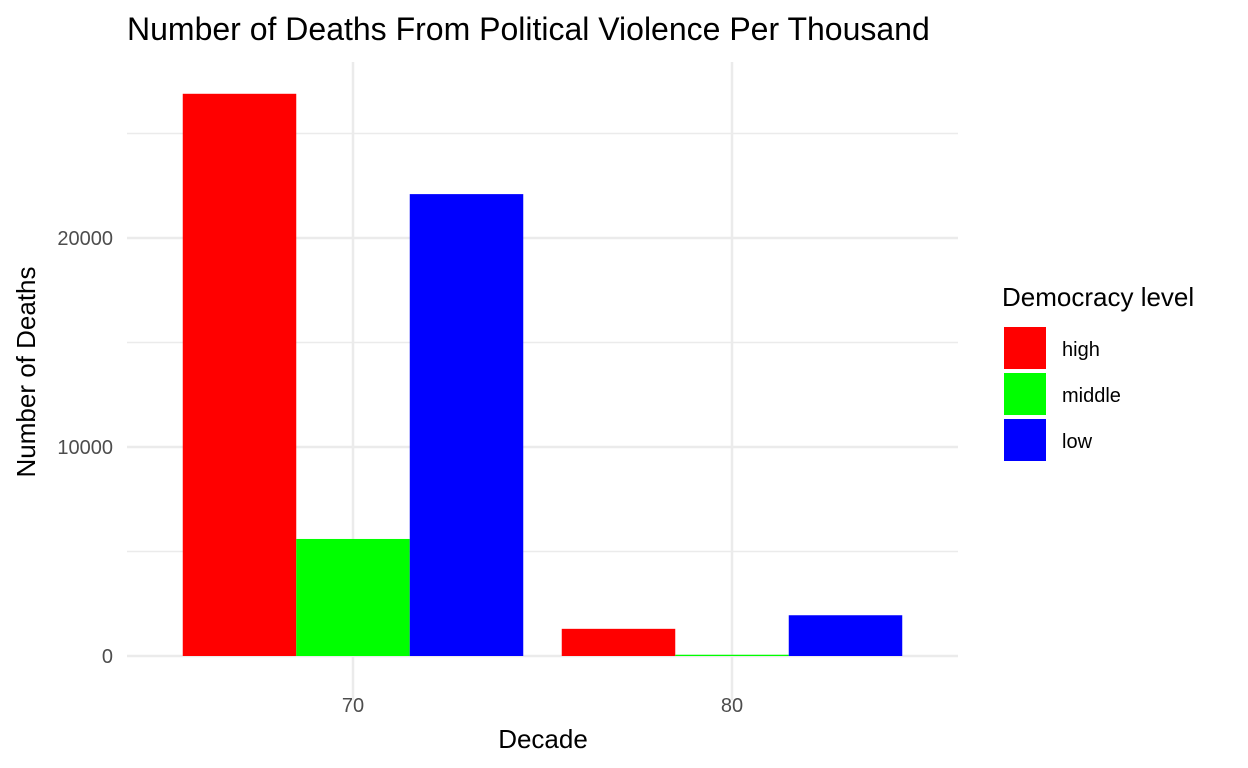 The width and height of the screenshot is (1248, 768). I want to click on legend-swatch-low, so click(1025, 440).